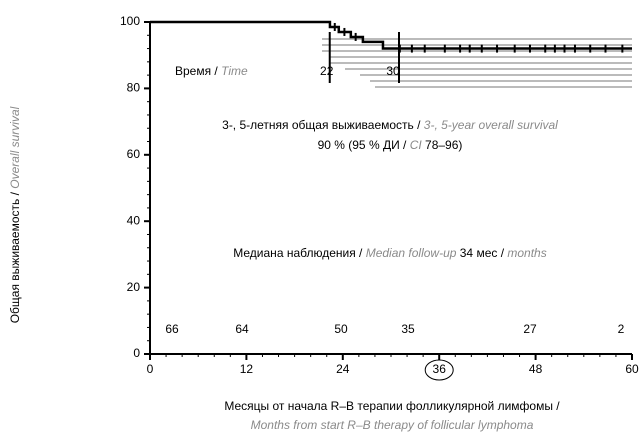 Image resolution: width=643 pixels, height=434 pixels. What do you see at coordinates (242, 329) in the screenshot?
I see `at-risk-label: 64` at bounding box center [242, 329].